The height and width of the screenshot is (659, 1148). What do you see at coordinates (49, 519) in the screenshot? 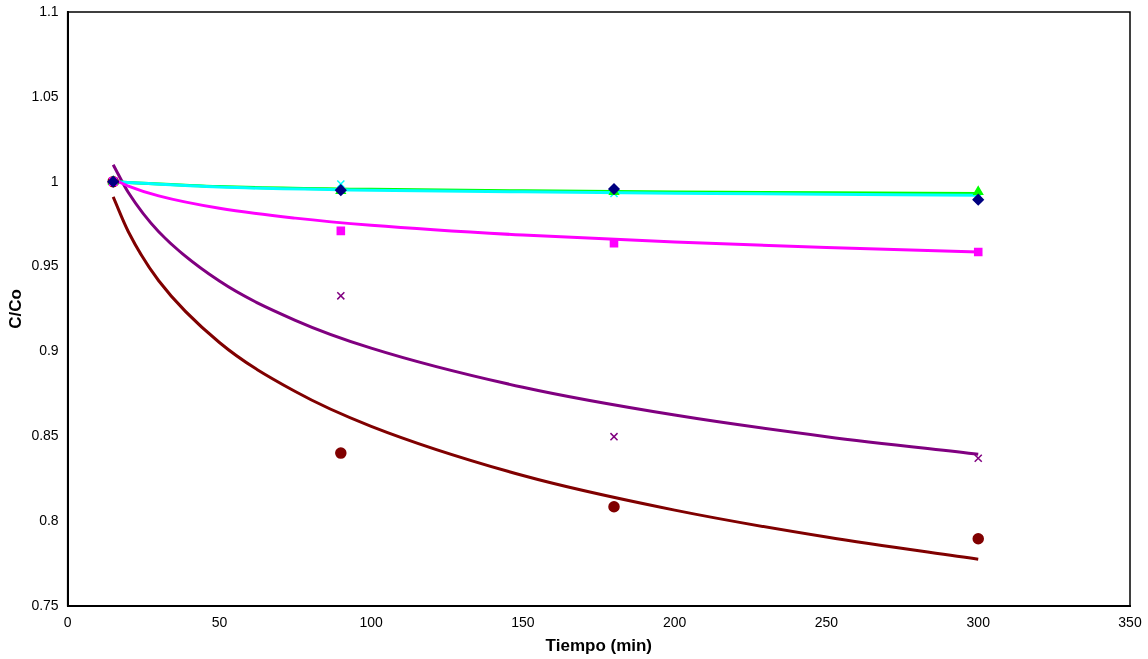
I see `y-tick-label: 0.8` at bounding box center [49, 519].